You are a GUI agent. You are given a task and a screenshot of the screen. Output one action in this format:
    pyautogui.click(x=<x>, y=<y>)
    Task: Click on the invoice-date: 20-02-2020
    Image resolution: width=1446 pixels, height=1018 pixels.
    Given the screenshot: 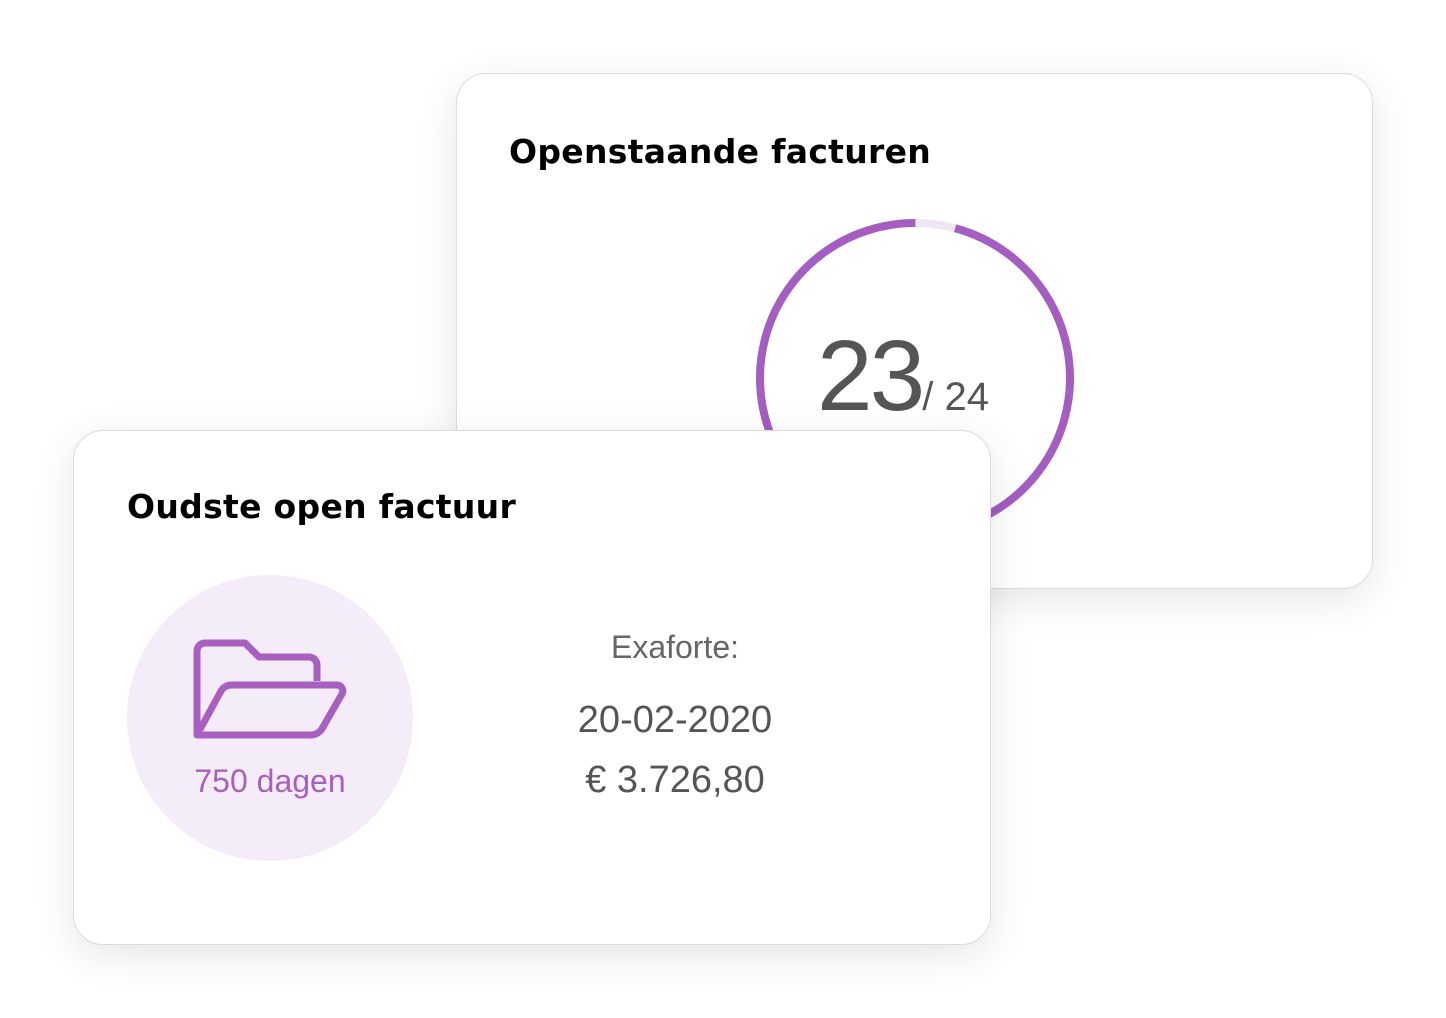 What is the action you would take?
    pyautogui.click(x=675, y=720)
    